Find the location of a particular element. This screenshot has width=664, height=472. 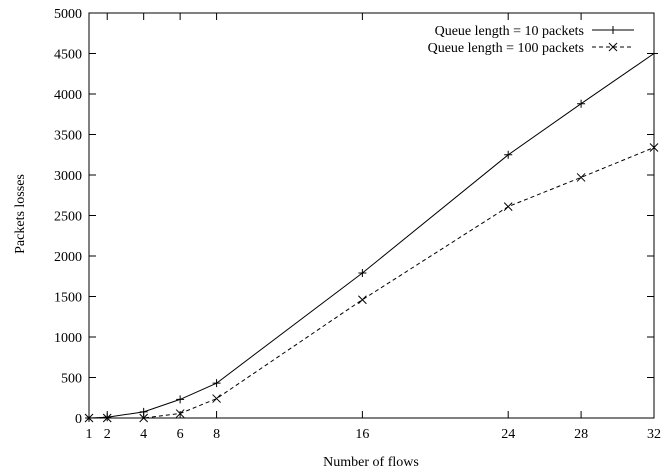

x-tick-label: 6 is located at coordinates (180, 434).